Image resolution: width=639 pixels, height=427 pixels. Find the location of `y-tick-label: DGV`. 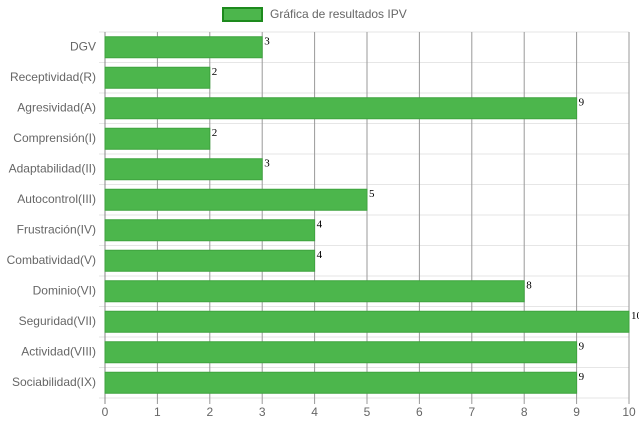

y-tick-label: DGV is located at coordinates (83, 46).